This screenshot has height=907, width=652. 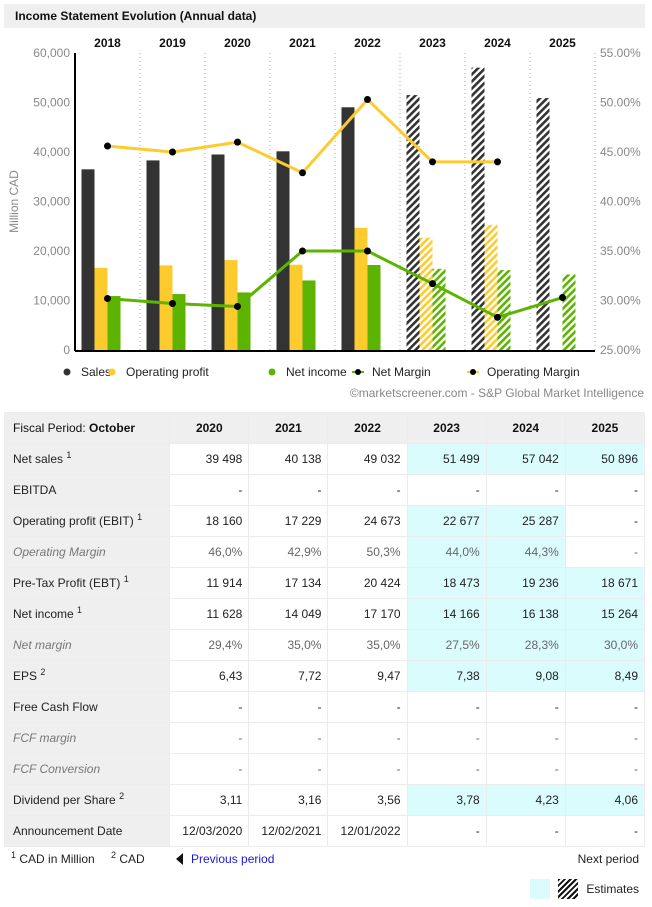 What do you see at coordinates (605, 676) in the screenshot?
I see `table-cell: 8,49` at bounding box center [605, 676].